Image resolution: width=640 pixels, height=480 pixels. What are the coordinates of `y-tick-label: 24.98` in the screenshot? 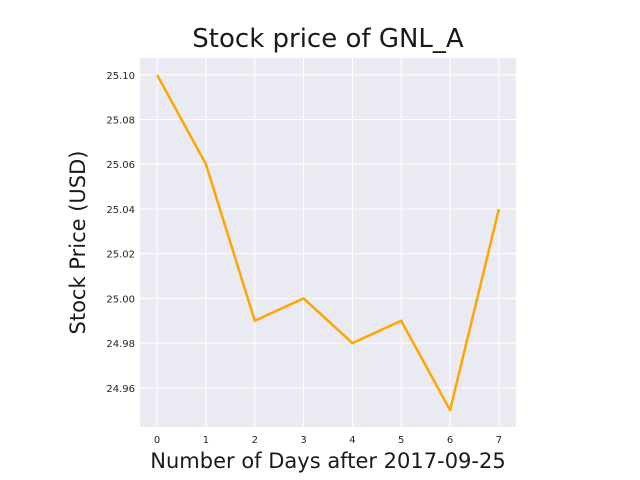 It's located at (120, 344).